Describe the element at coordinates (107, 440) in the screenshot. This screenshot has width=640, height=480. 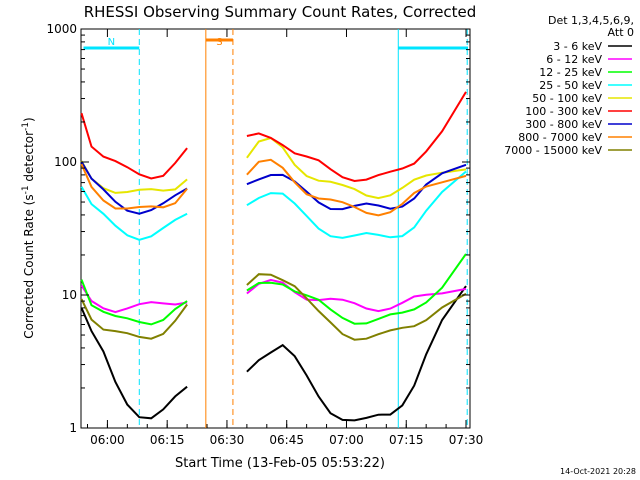
I see `x-tick-label: 06:00` at that location.